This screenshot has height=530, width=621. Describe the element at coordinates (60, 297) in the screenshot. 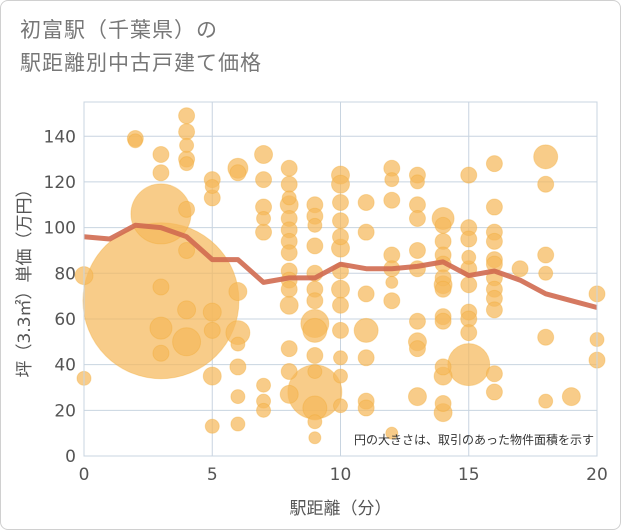

I see `y-tick-labels: 0 20 40 60 80 100 120 140` at that location.